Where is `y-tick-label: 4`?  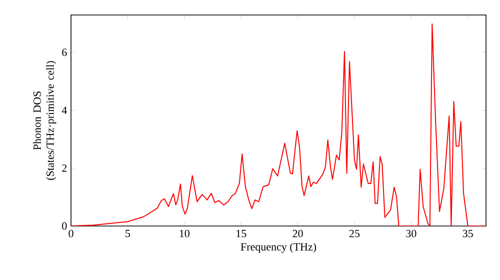 y-tick-label: 4 is located at coordinates (64, 110).